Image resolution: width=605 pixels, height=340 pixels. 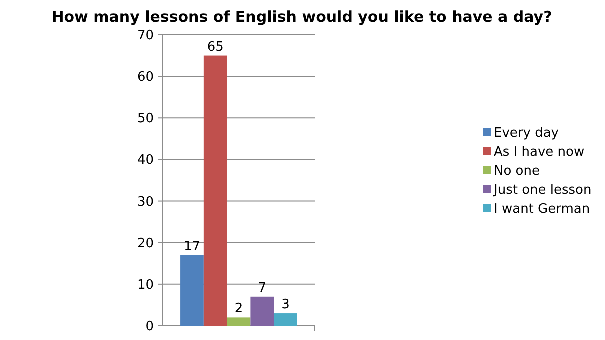 I want to click on data-label: 65, so click(x=215, y=47).